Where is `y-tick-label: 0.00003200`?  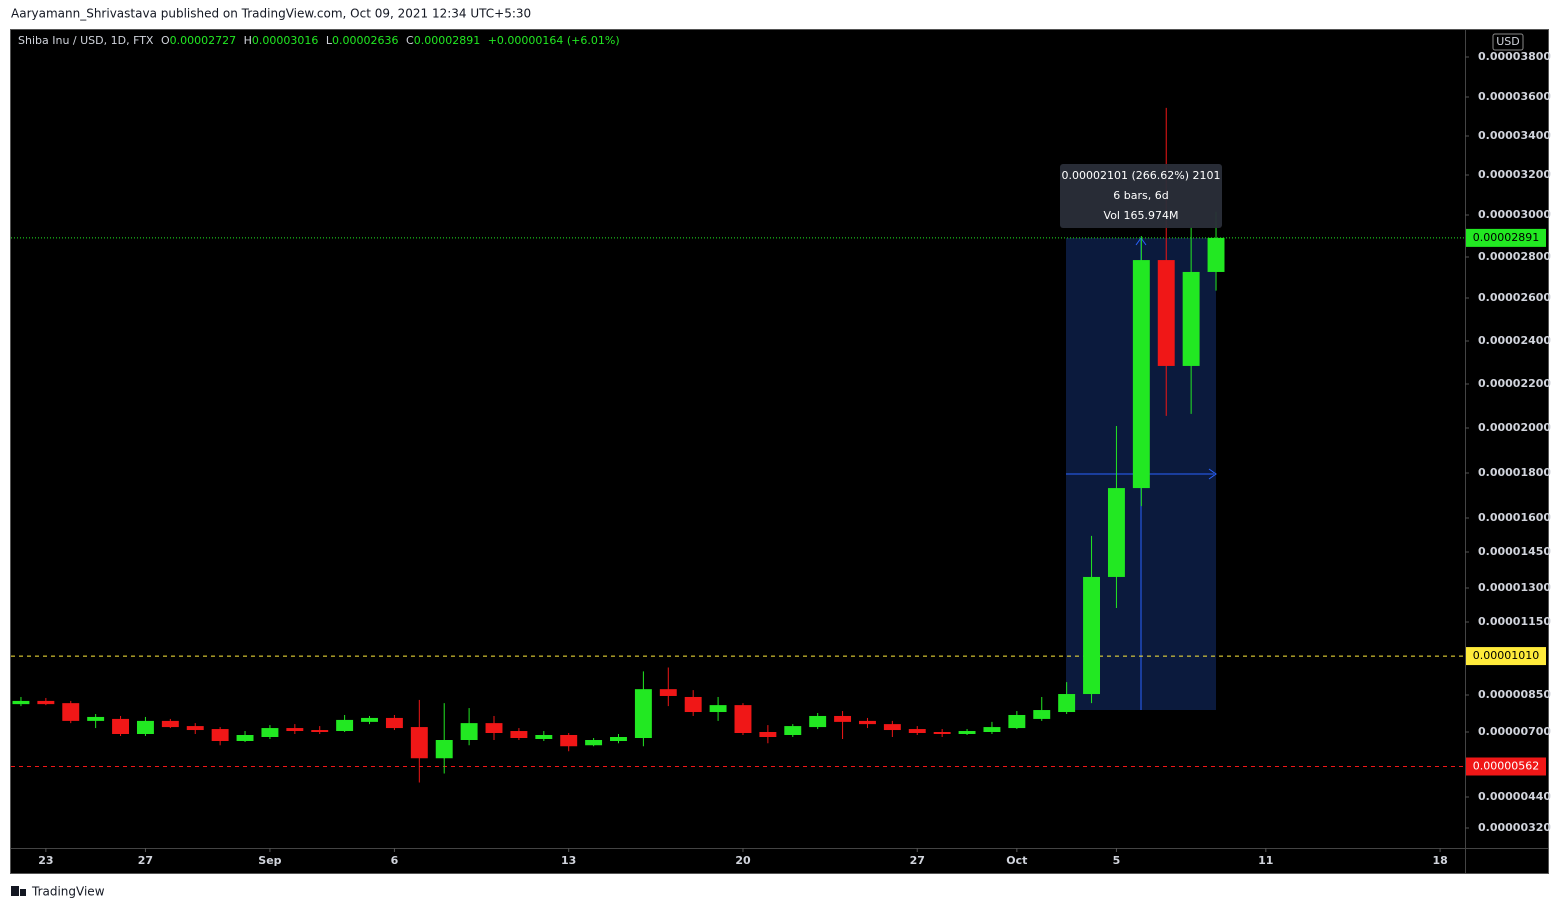
y-tick-label: 0.00003200 is located at coordinates (1514, 174).